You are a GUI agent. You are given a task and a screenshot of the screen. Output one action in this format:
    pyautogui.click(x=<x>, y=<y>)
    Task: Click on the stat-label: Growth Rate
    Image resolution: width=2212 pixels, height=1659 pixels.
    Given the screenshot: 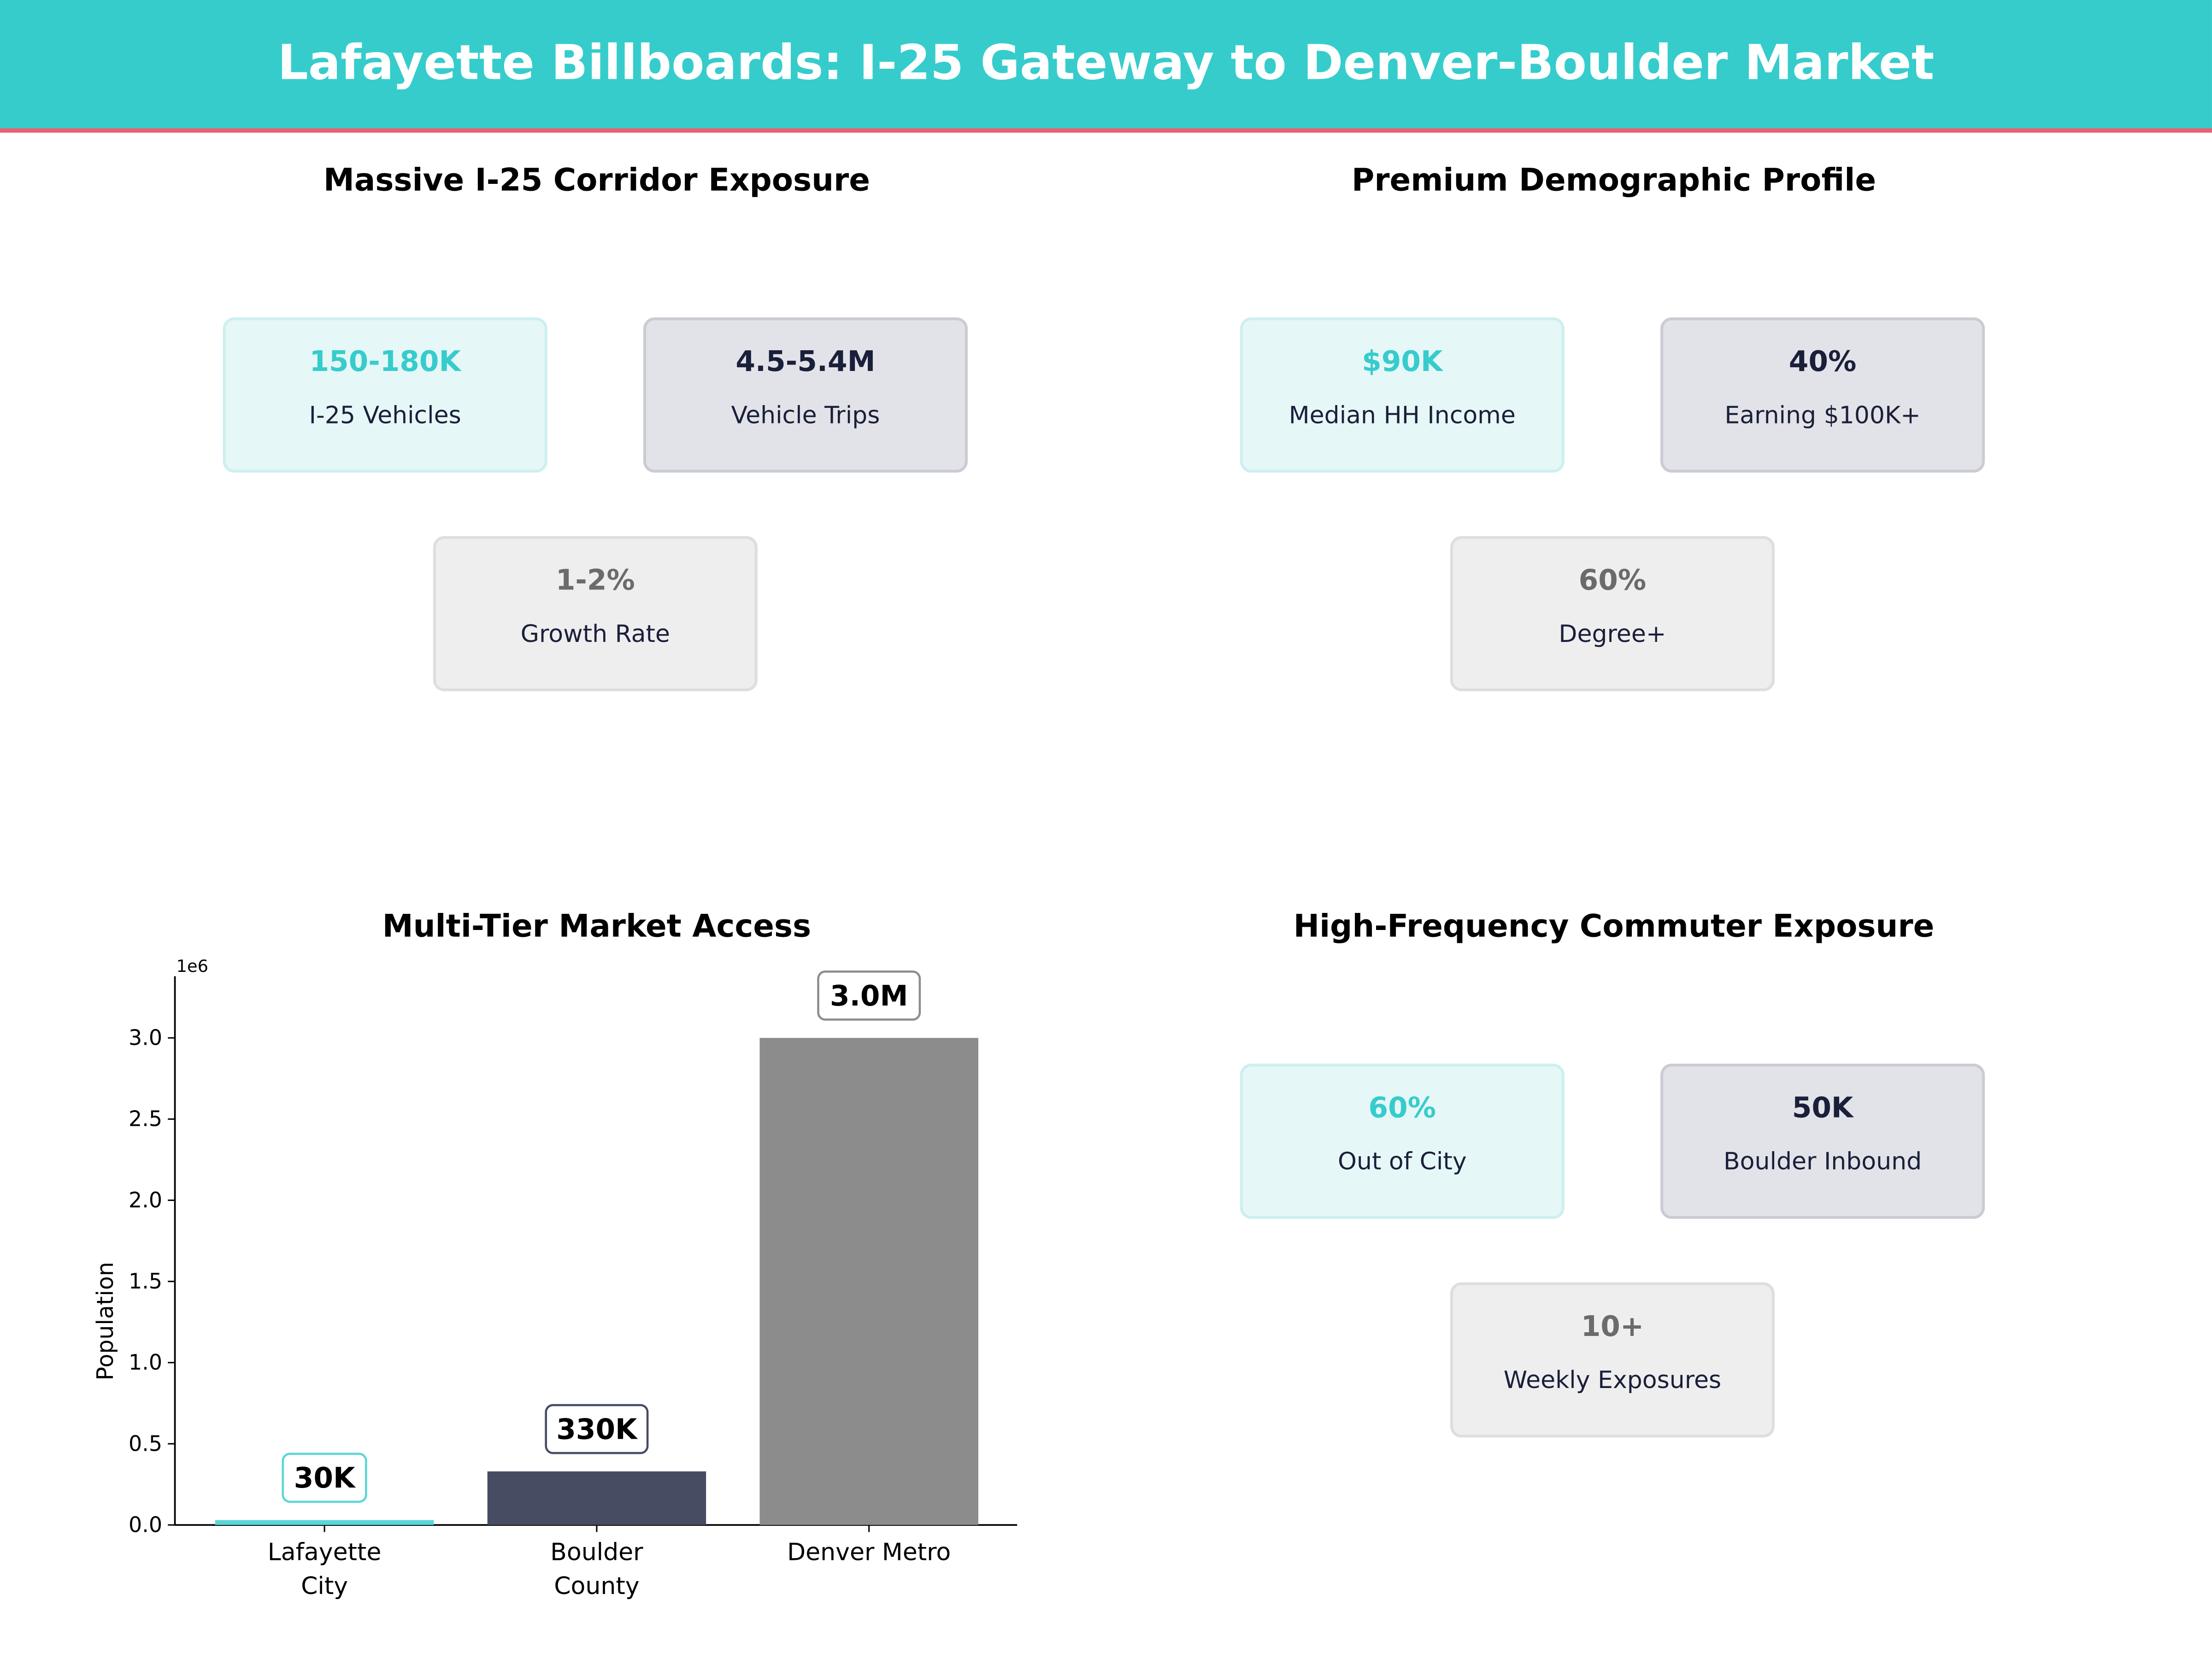 What is the action you would take?
    pyautogui.click(x=595, y=634)
    